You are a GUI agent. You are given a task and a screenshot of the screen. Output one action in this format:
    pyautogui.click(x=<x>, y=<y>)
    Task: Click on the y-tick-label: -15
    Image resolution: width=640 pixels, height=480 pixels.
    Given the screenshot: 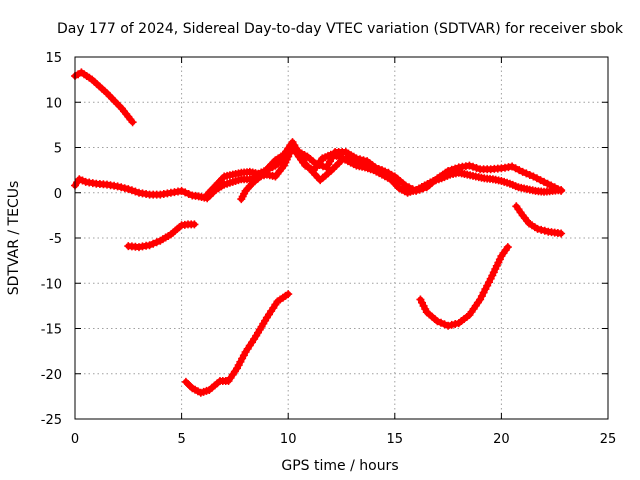 What is the action you would take?
    pyautogui.click(x=51, y=330)
    